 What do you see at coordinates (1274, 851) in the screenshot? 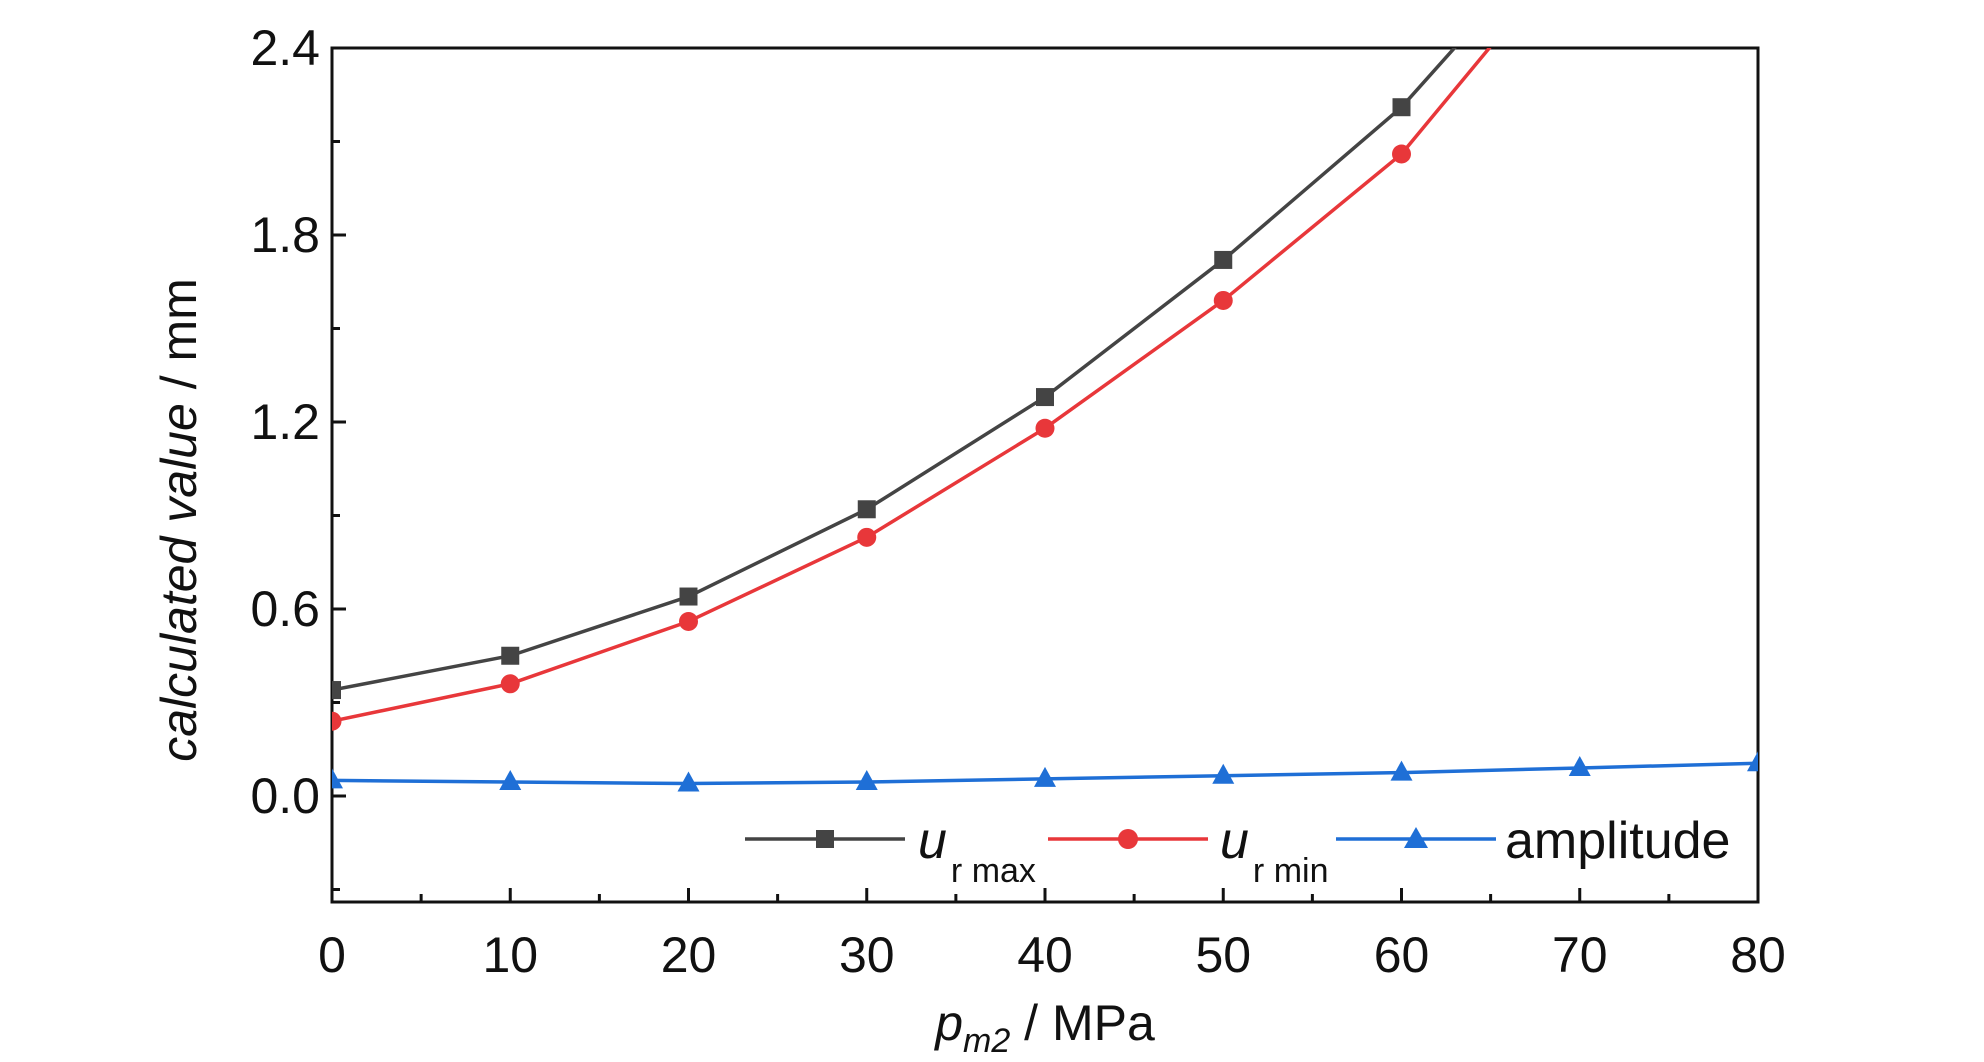
I see `legend-label-ur-min: ur min` at bounding box center [1274, 851].